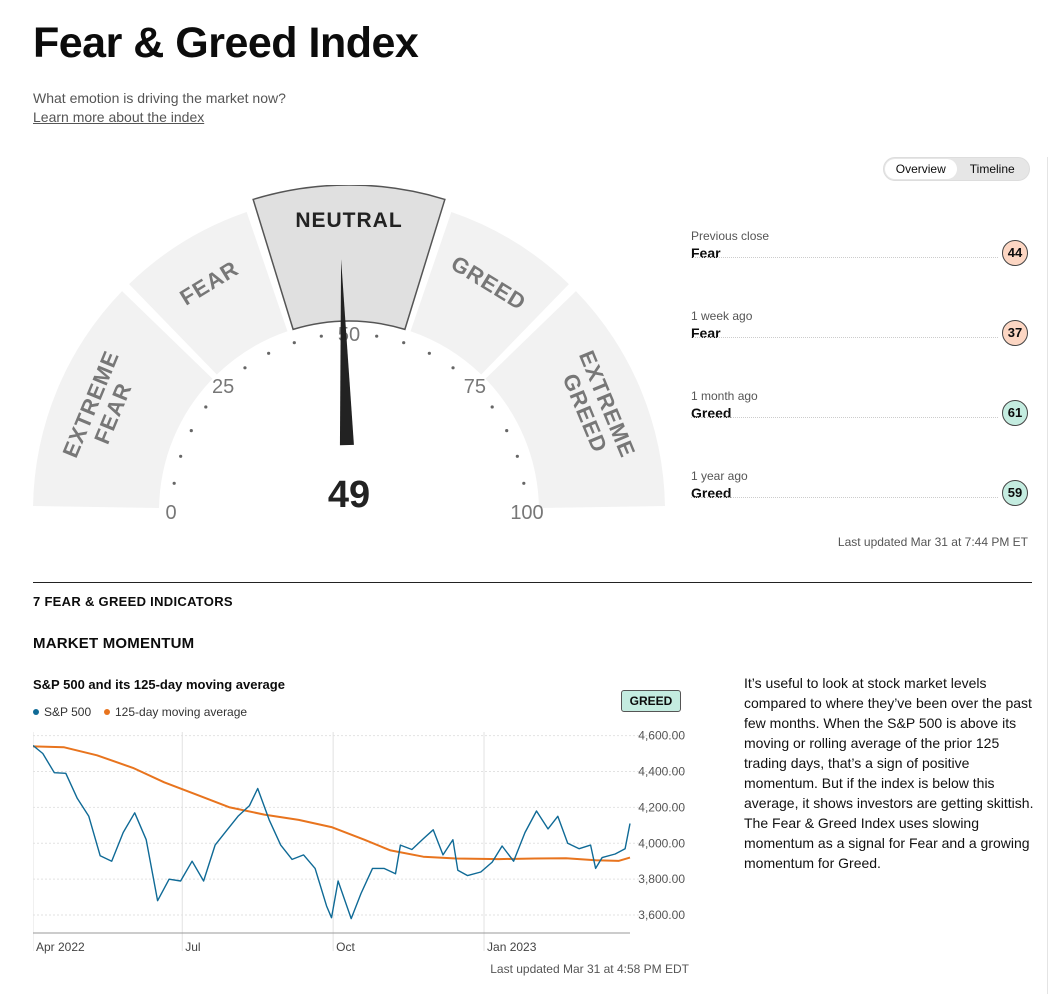 This screenshot has width=1049, height=994. I want to click on chart-lines, so click(332, 832).